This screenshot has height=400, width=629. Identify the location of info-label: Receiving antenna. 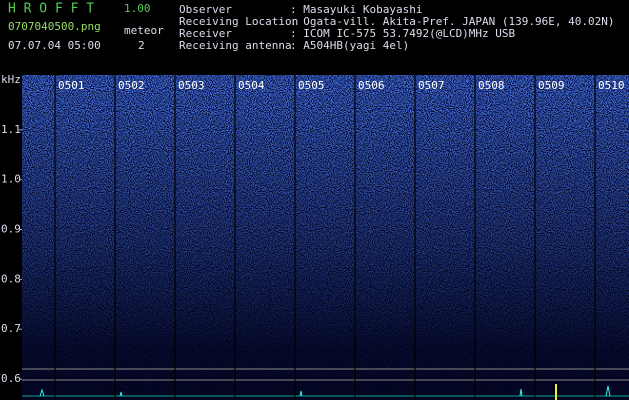
(235, 45).